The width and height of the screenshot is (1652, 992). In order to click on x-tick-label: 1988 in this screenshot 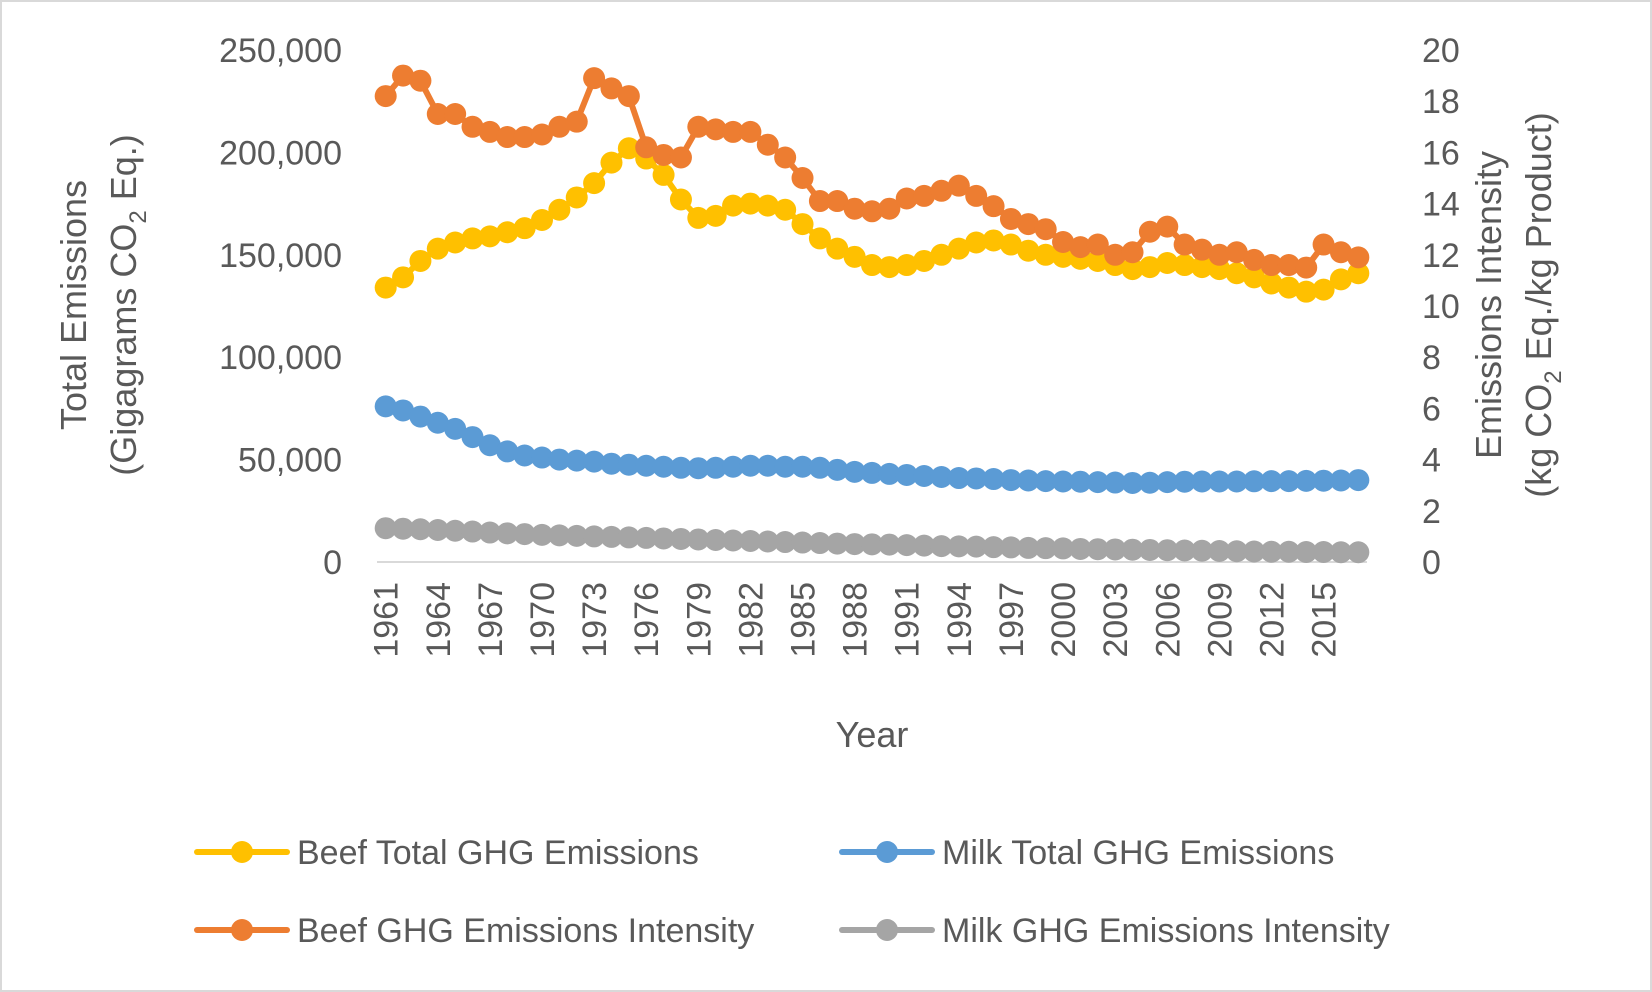, I will do `click(856, 620)`.